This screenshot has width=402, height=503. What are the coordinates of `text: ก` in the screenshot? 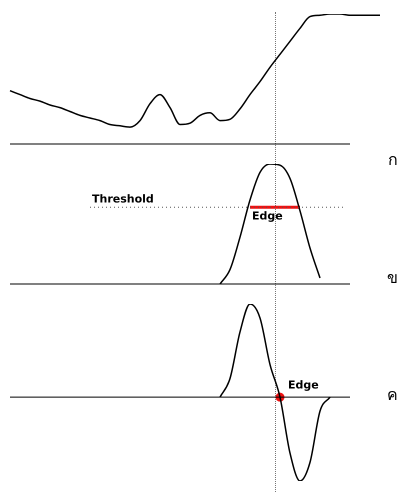 It's located at (393, 160).